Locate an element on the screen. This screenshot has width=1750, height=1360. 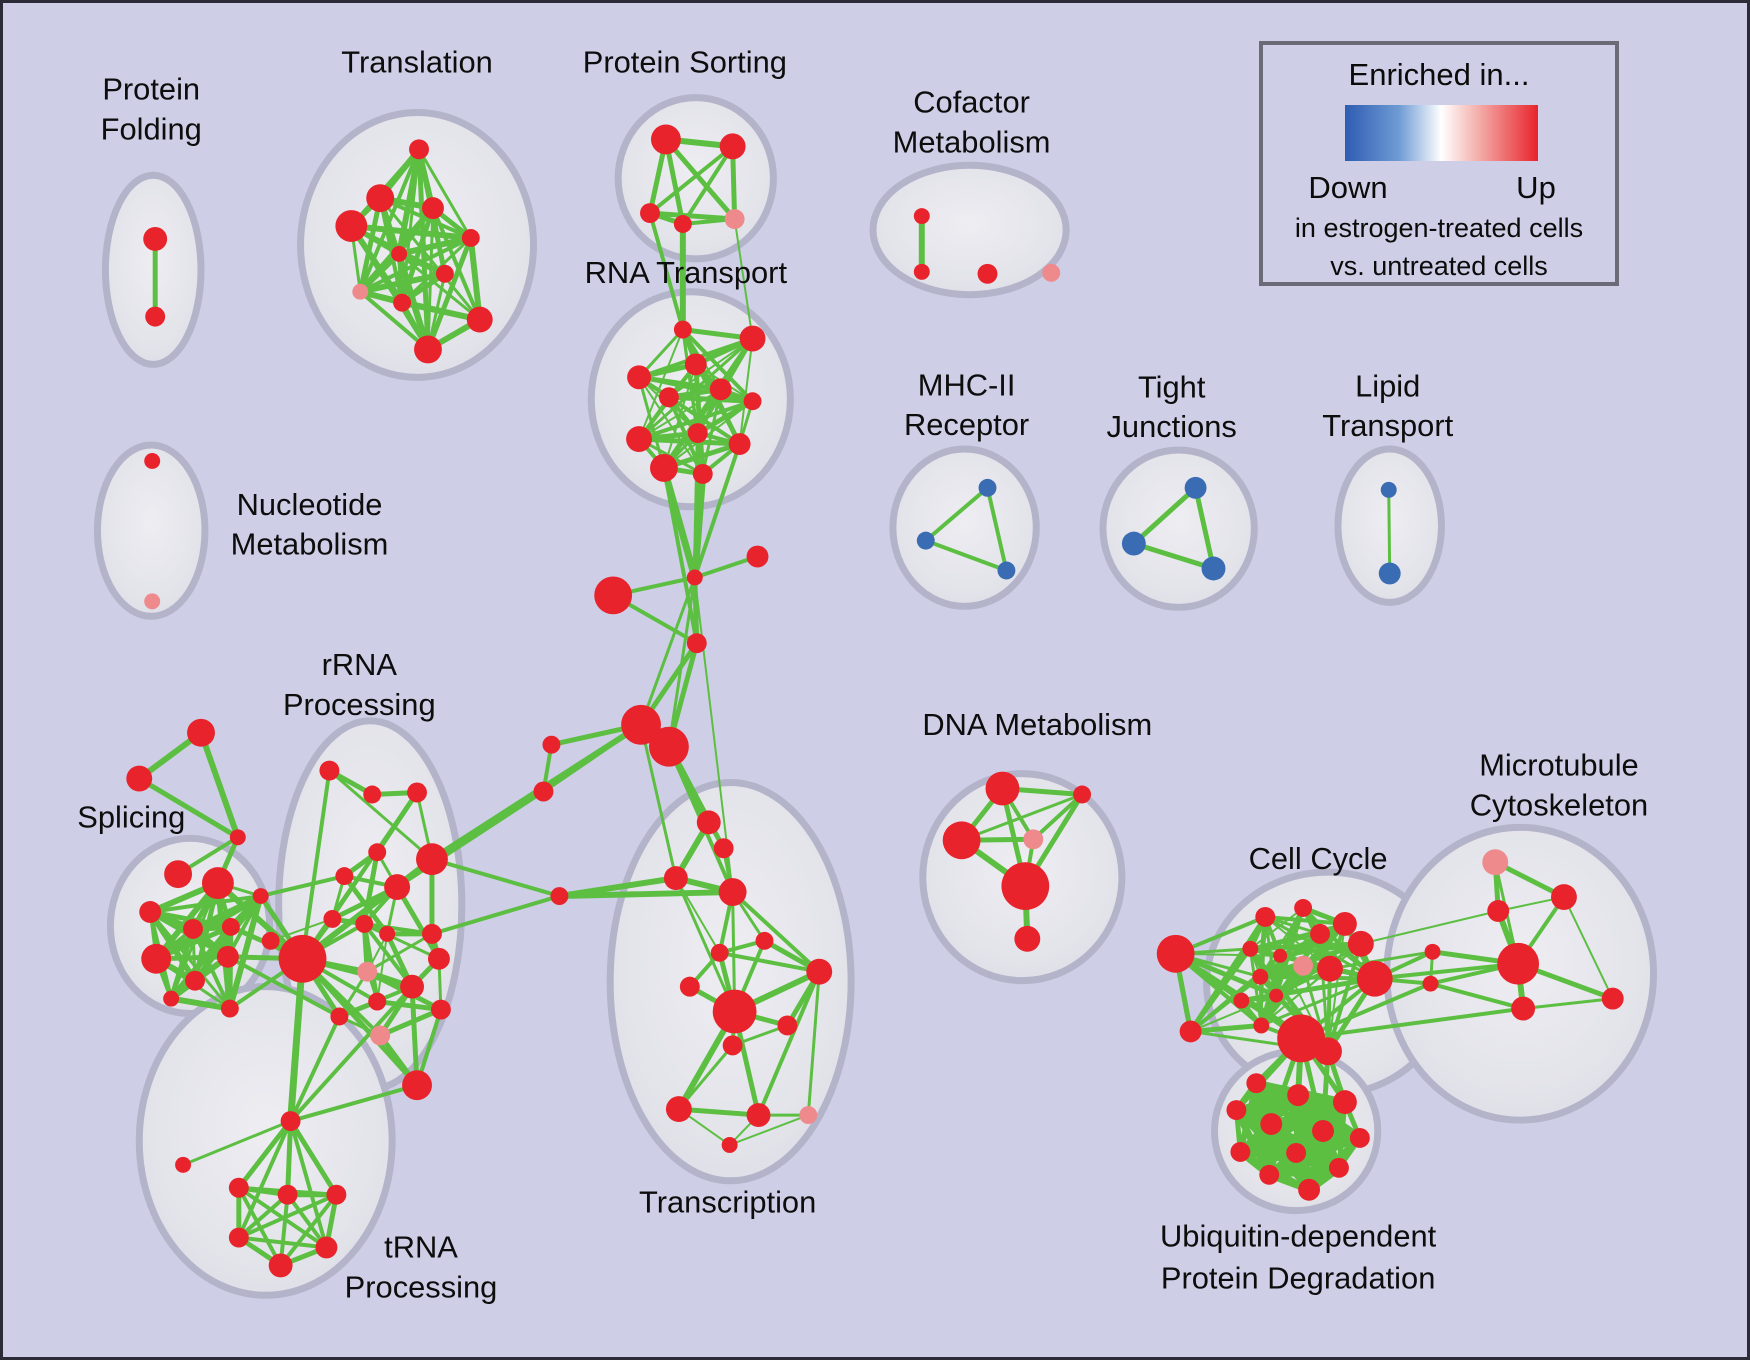
cluster-label-tight-junctions: Tight Junctions is located at coordinates (1171, 406).